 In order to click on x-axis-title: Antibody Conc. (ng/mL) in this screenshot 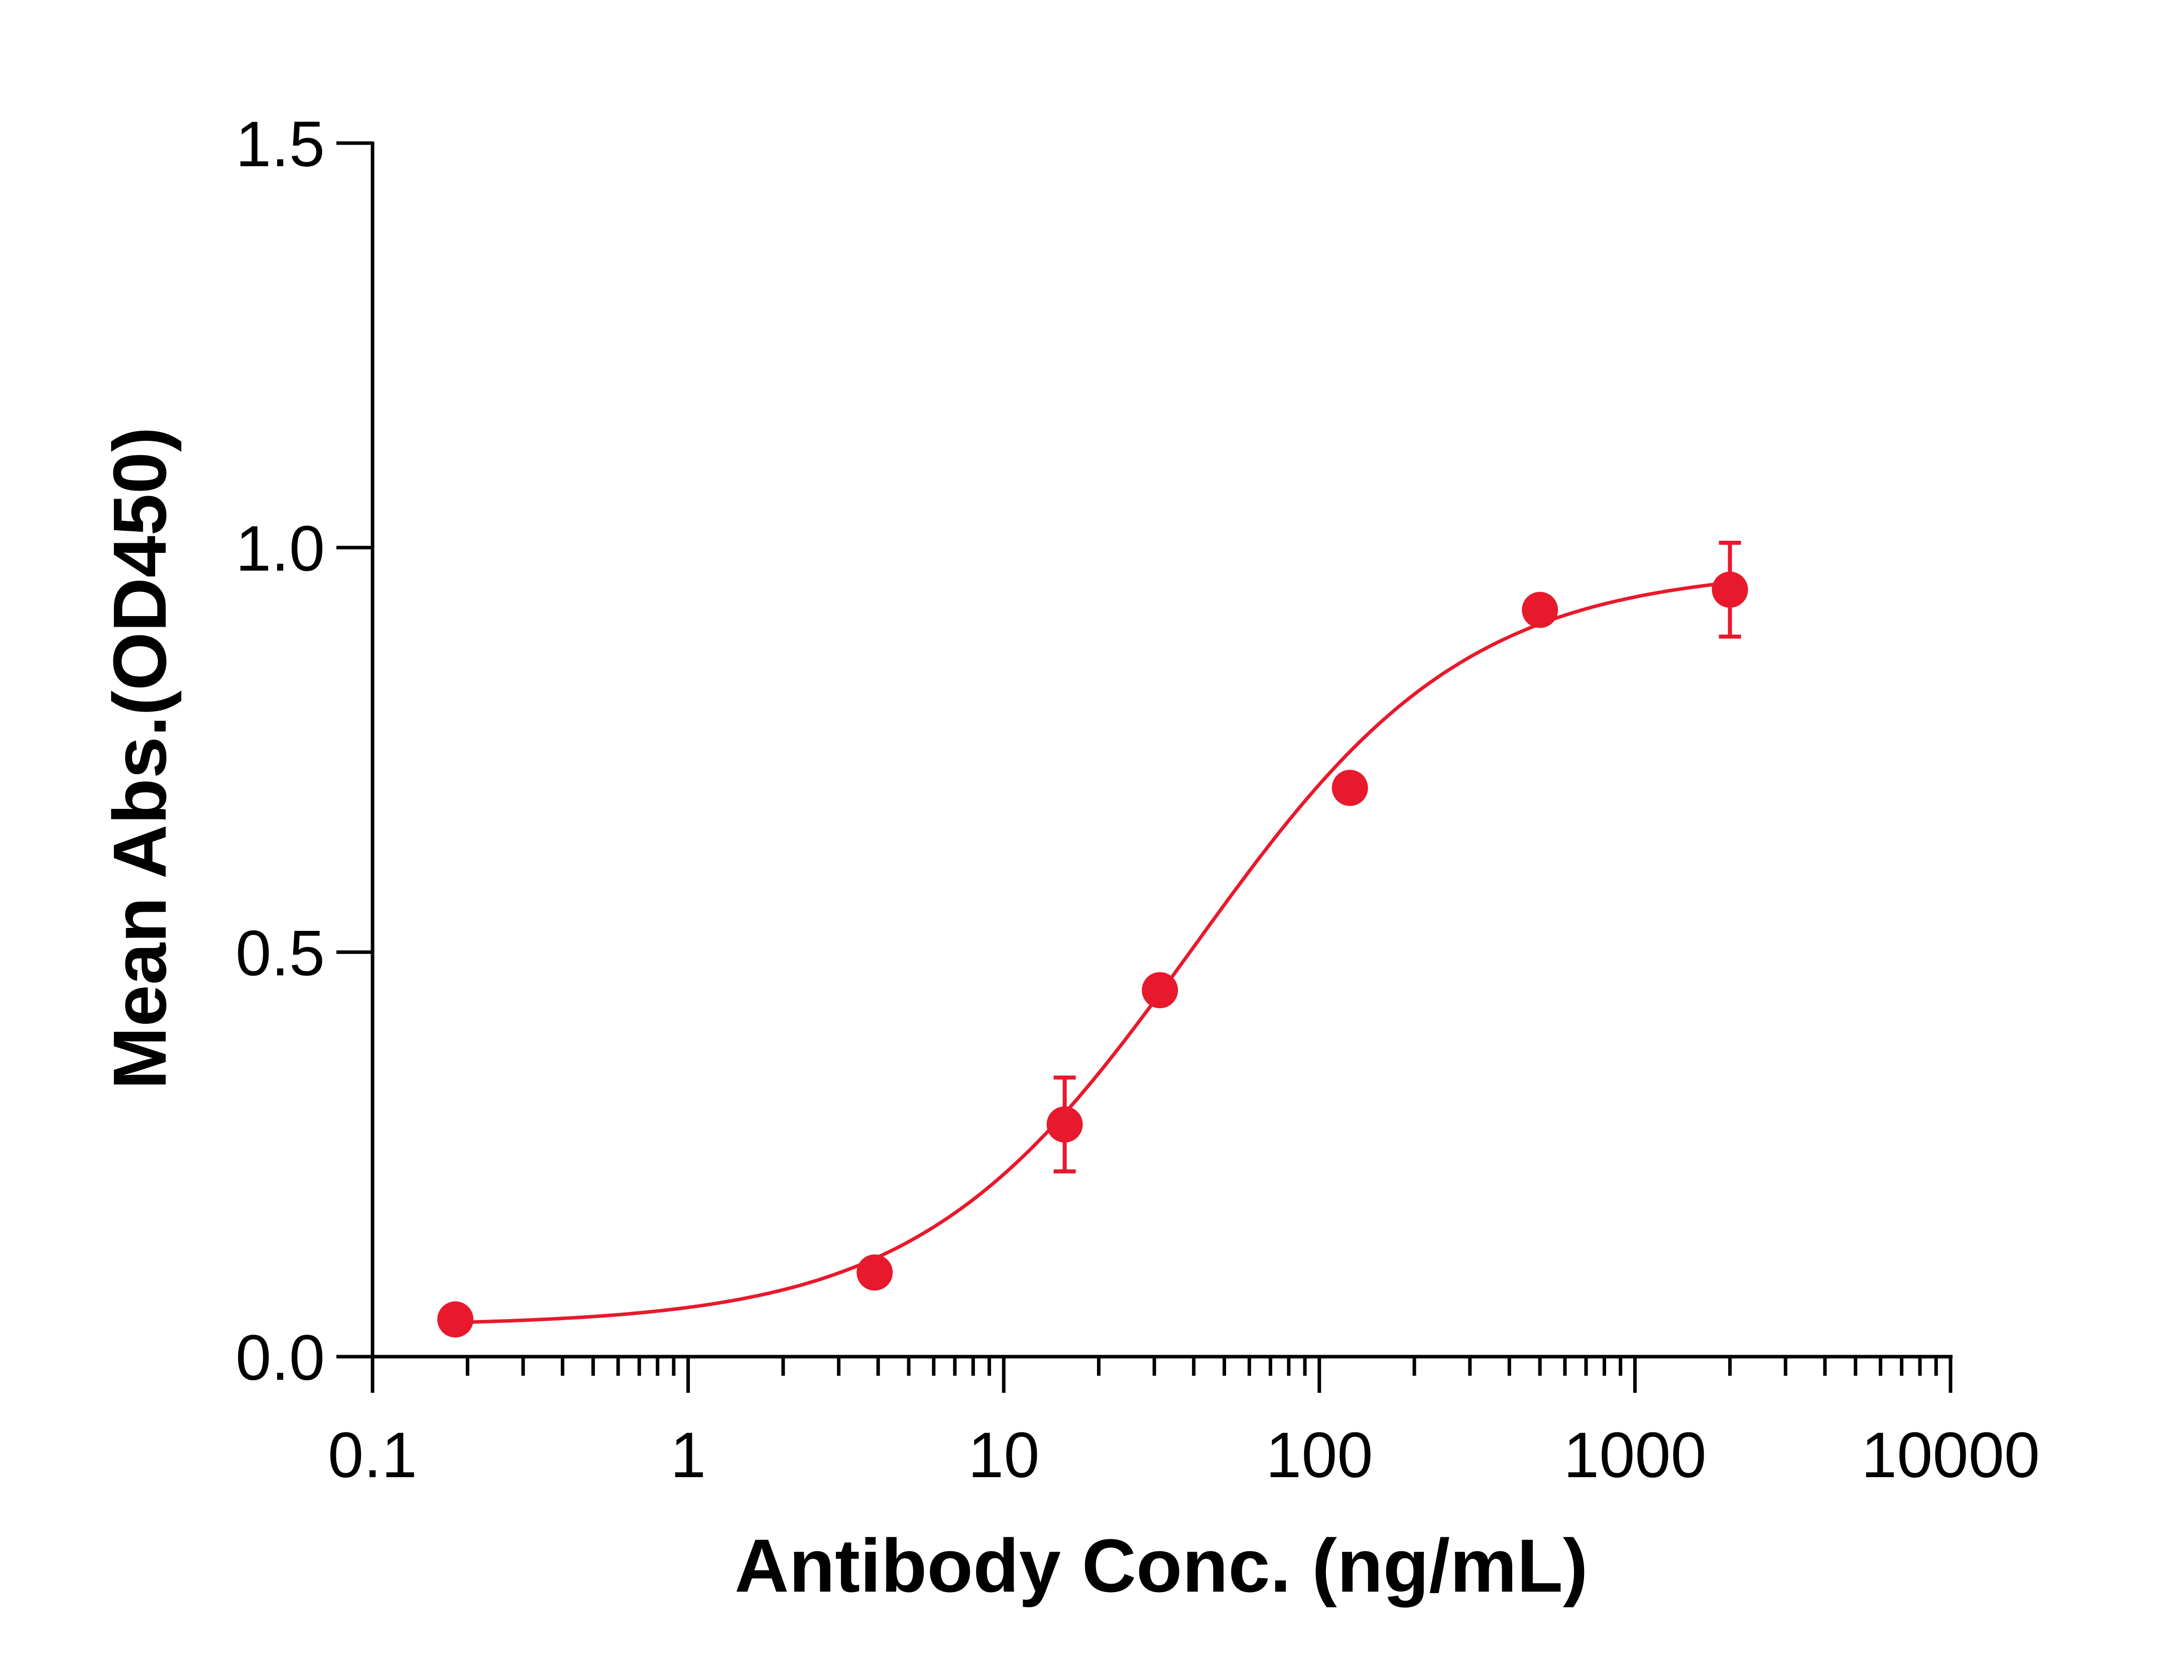, I will do `click(1161, 1565)`.